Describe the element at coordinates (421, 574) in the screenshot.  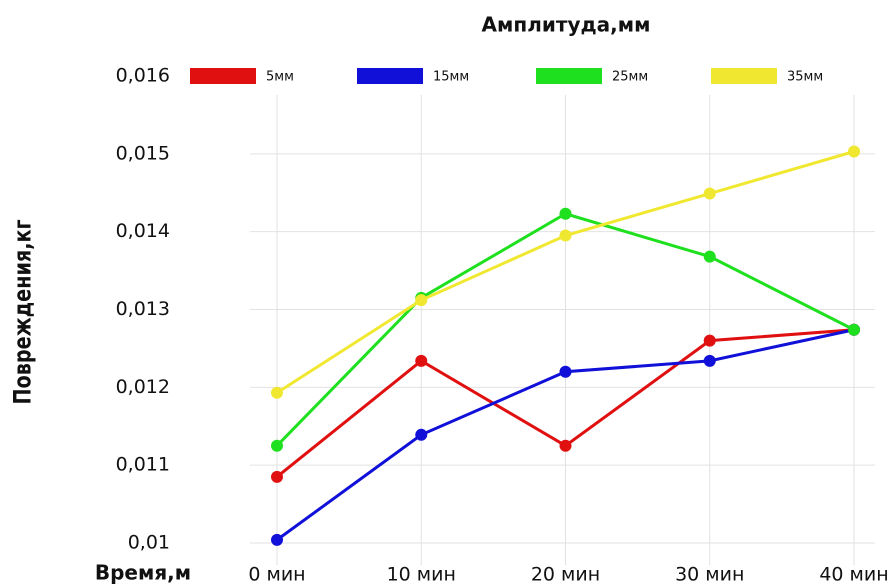
I see `x-tick-label: 10 мин` at that location.